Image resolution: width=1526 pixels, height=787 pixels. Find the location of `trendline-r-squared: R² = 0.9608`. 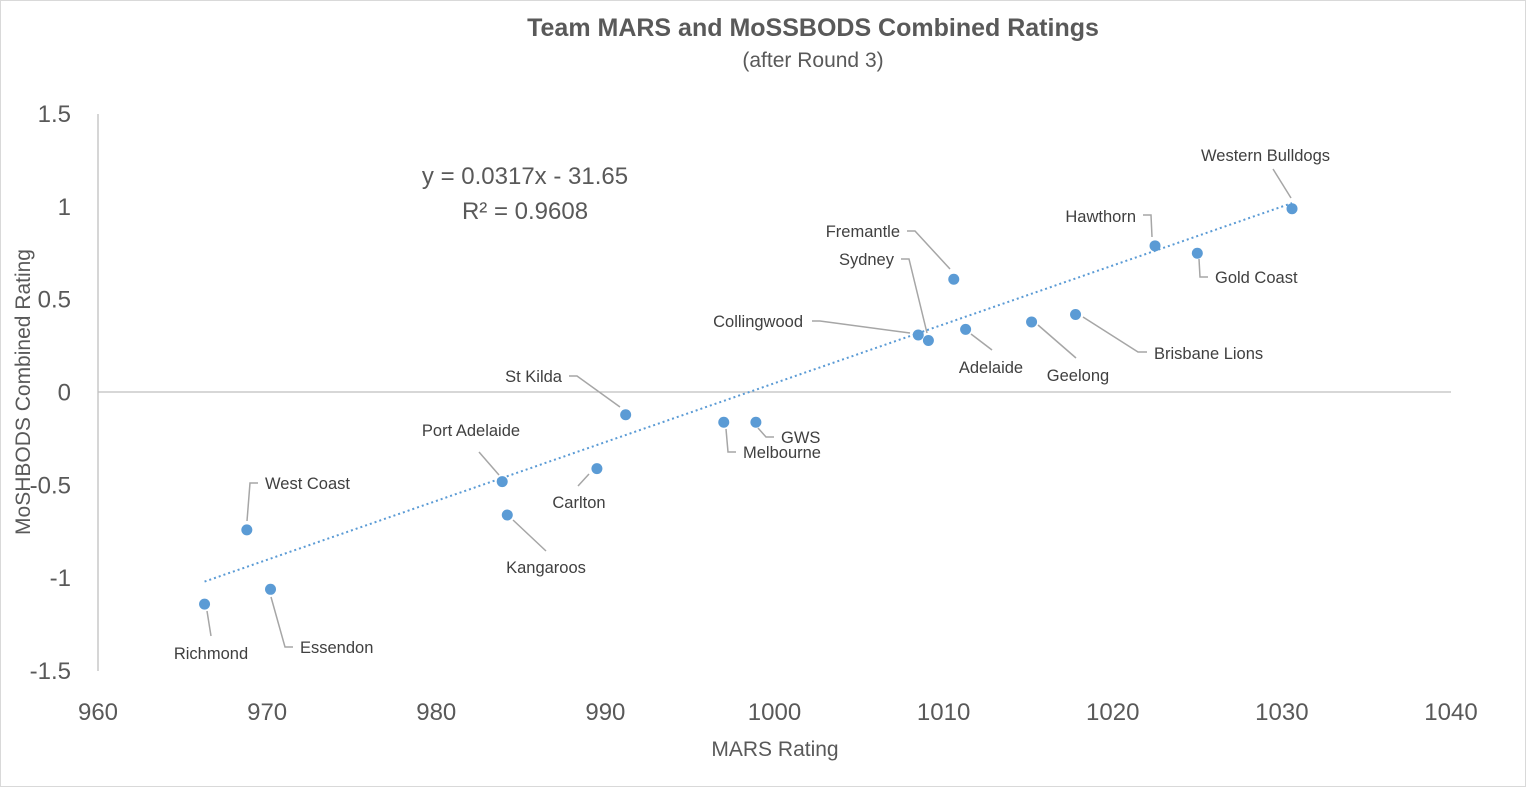

trendline-r-squared: R² = 0.9608 is located at coordinates (525, 211).